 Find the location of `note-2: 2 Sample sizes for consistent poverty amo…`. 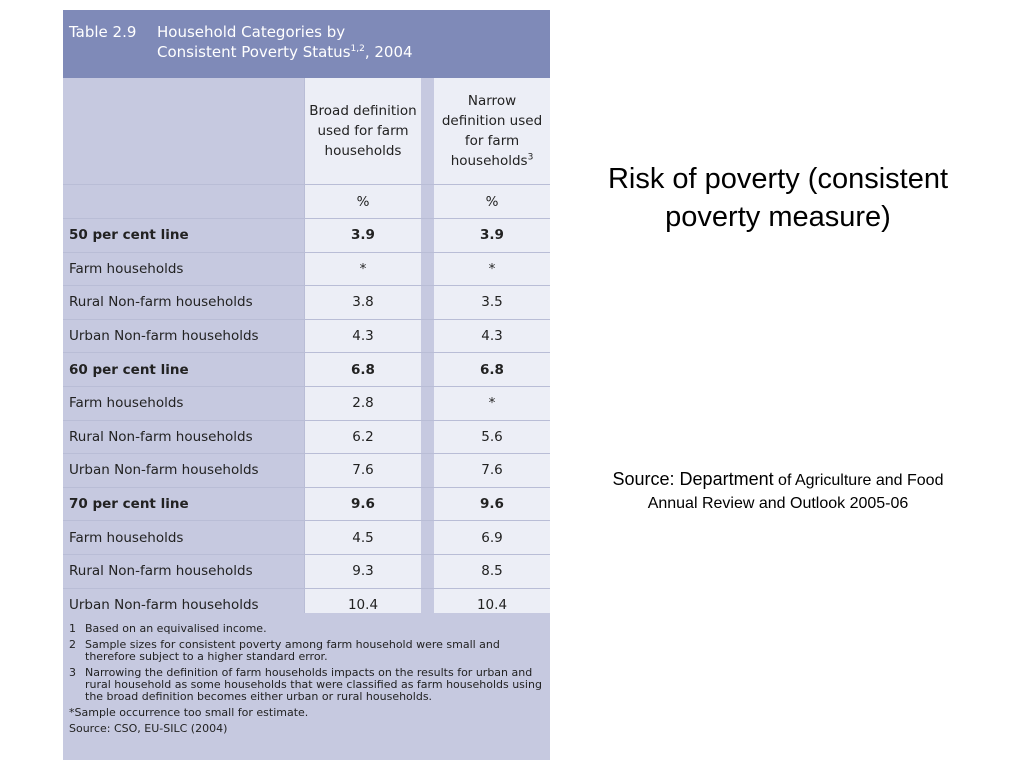

note-2: 2 Sample sizes for consistent poverty amo… is located at coordinates (284, 650).